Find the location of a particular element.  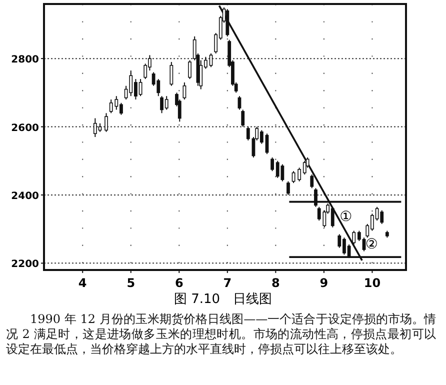

text: 1990 年 12 月份的玉米期货价格日线图——一个适合于设定停损的市场。情况 2 满足时，这是进场做多玉米的理想时机。市场的流动性高，停损点最初可以设定在最低点，当价格穿越上方的水平直线时，停损点可以往上移至该处。 is located at coordinates (221, 334).